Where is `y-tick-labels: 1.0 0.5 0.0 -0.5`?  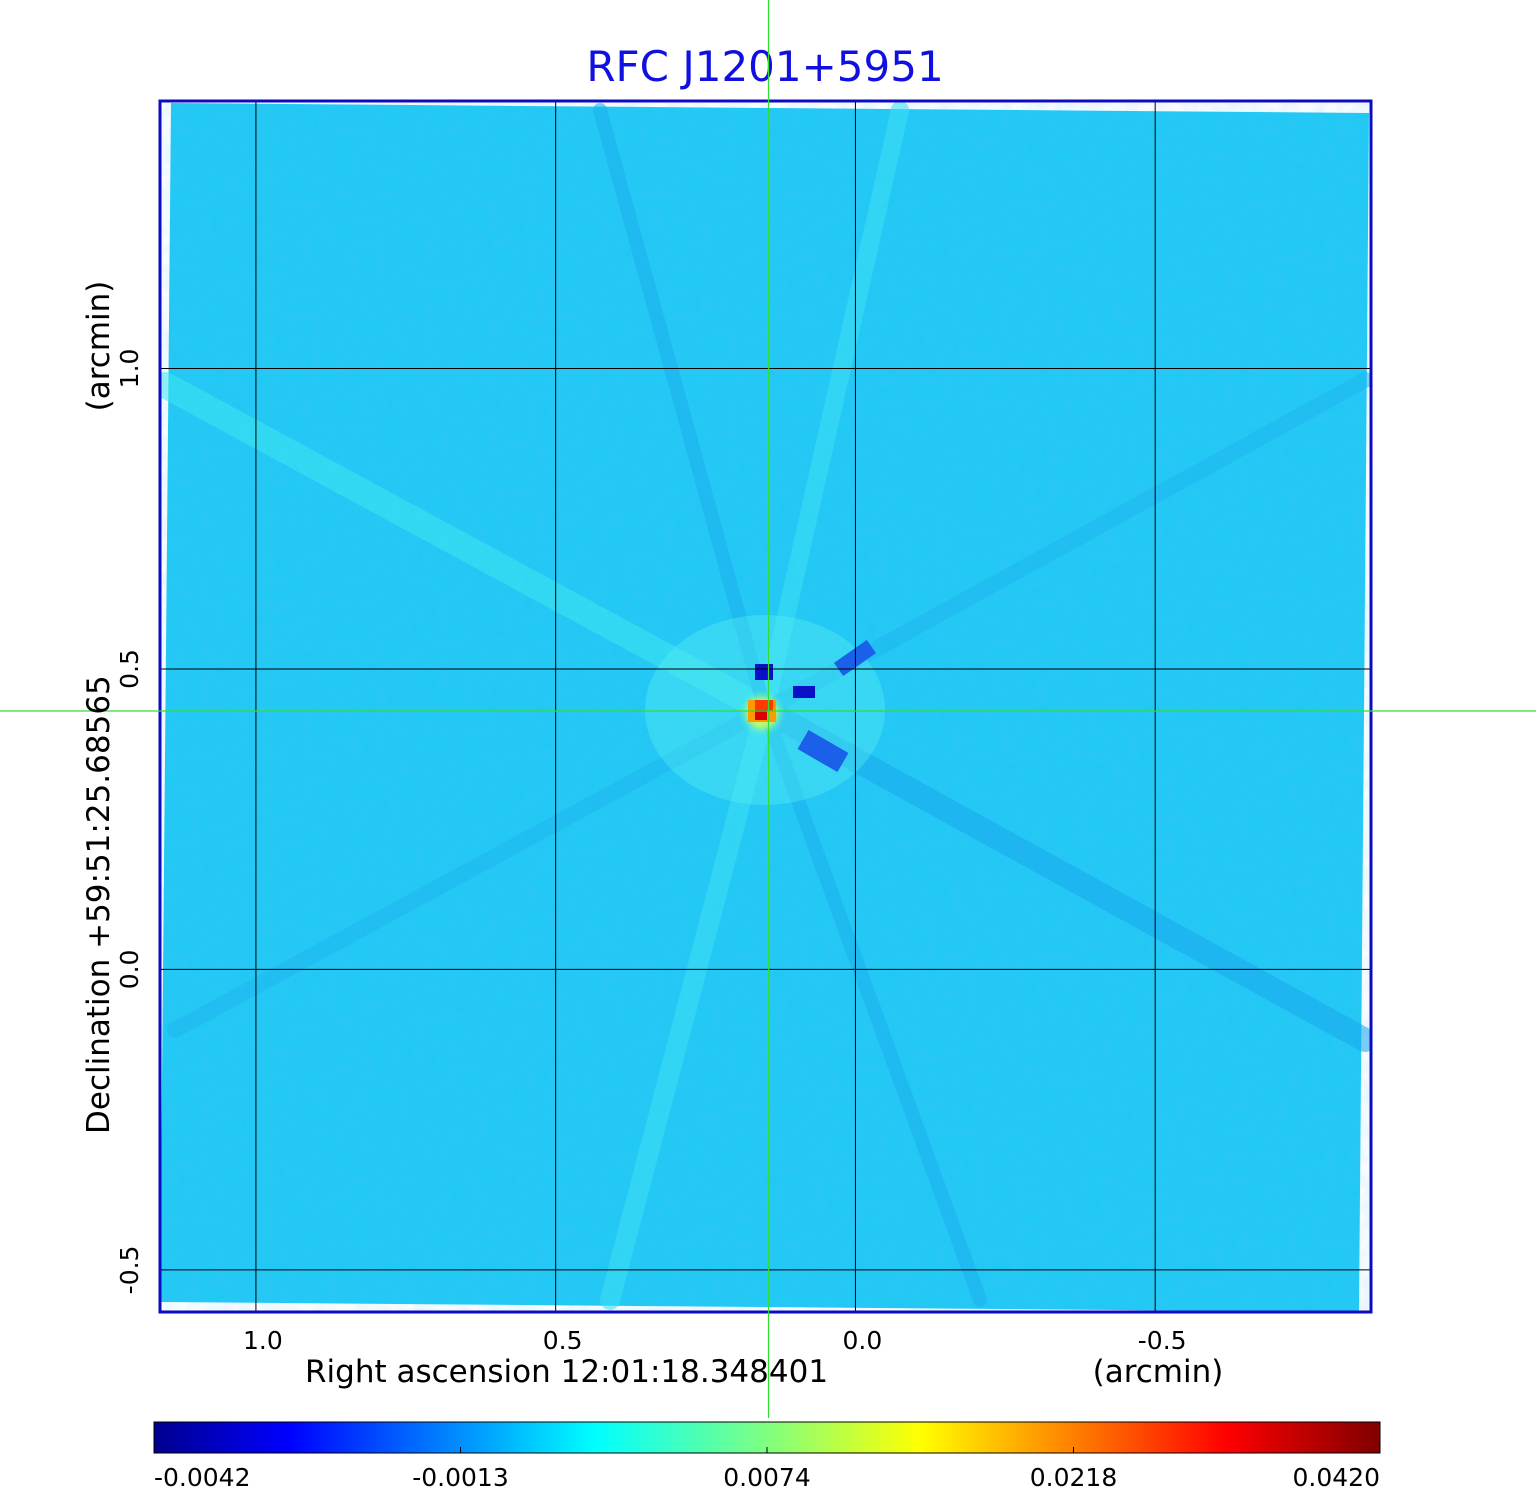 y-tick-labels: 1.0 0.5 0.0 -0.5 is located at coordinates (129, 822).